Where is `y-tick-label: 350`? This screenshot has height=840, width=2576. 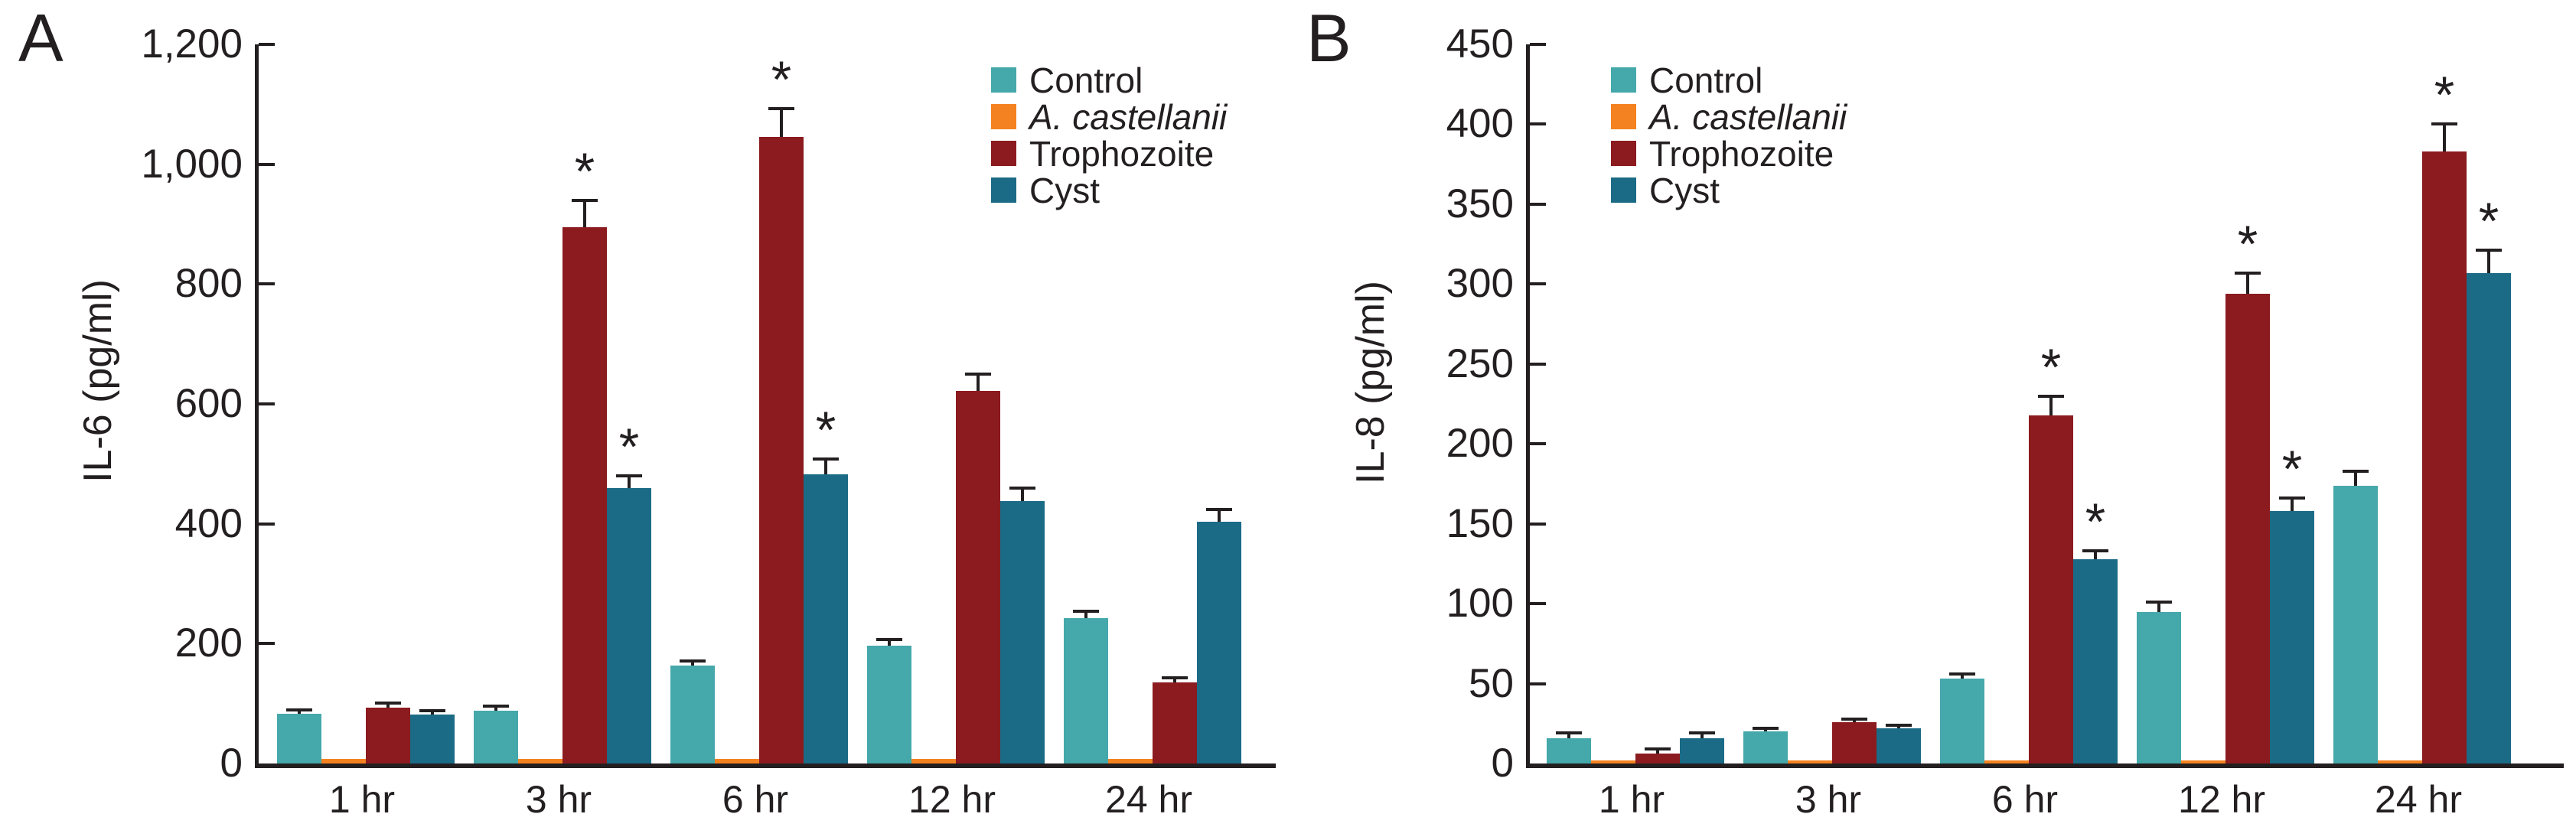 y-tick-label: 350 is located at coordinates (1480, 203).